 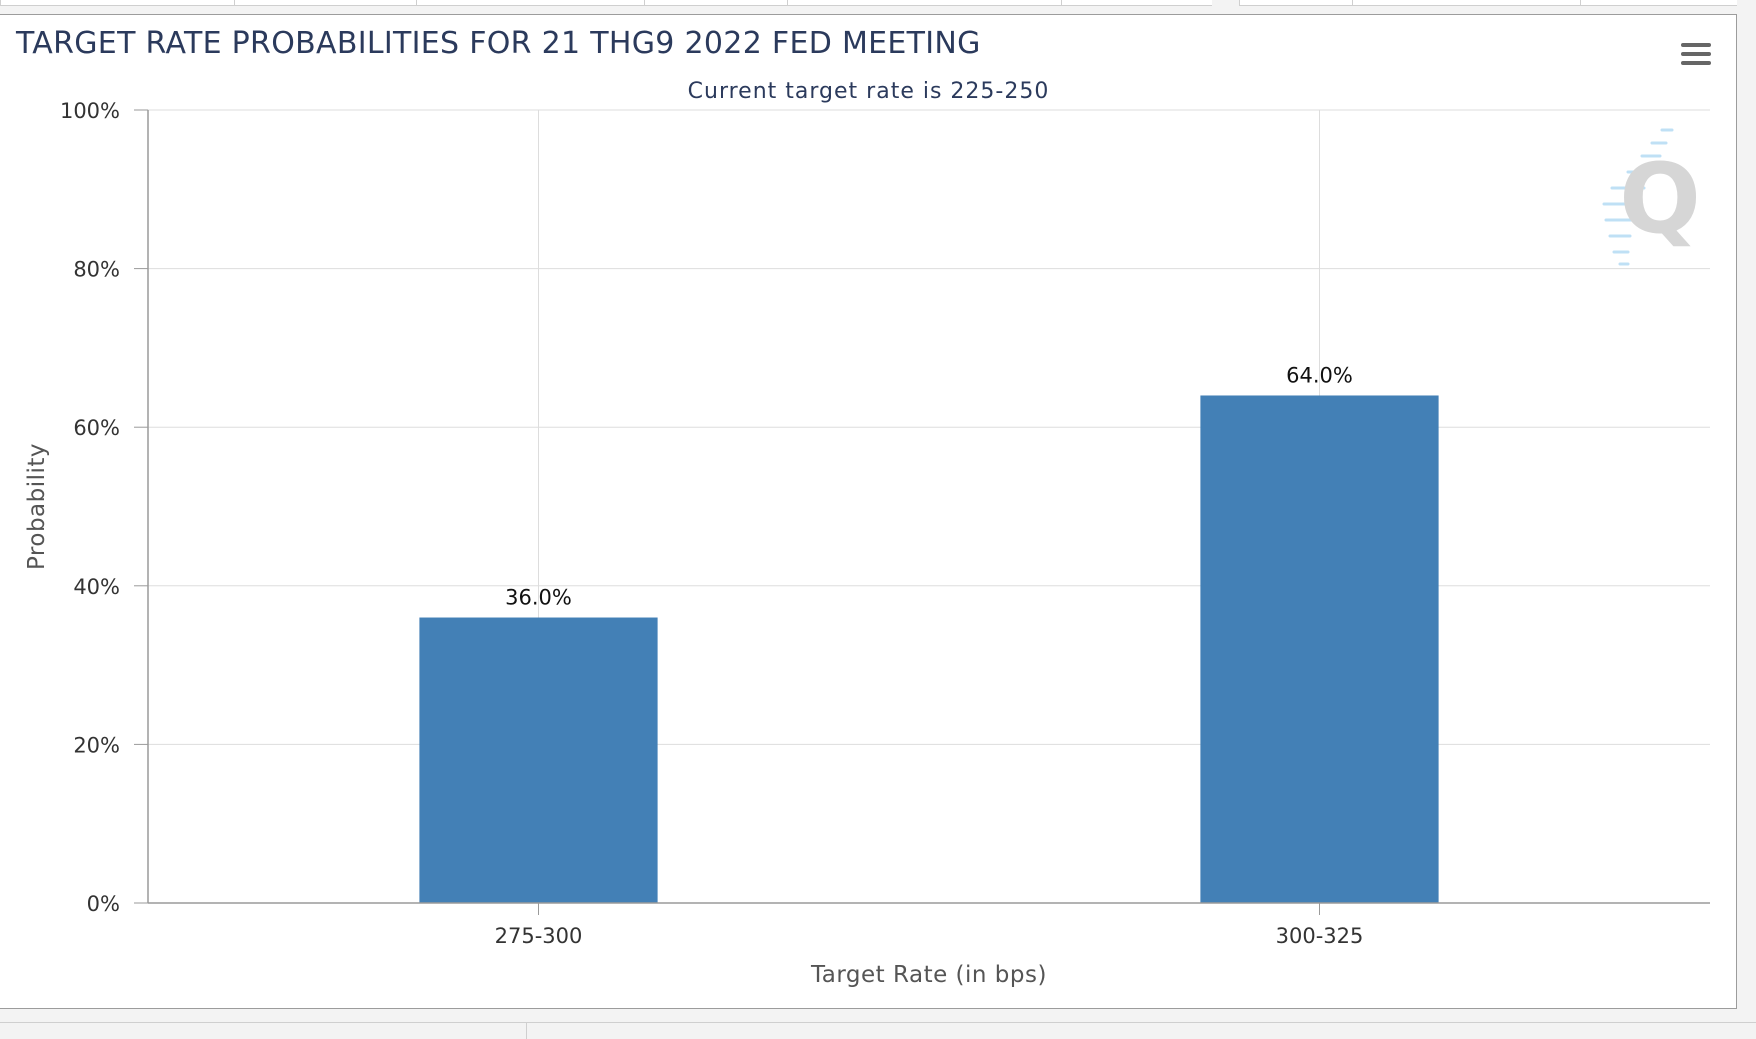 What do you see at coordinates (526, 1031) in the screenshot?
I see `bottom-tab-divider` at bounding box center [526, 1031].